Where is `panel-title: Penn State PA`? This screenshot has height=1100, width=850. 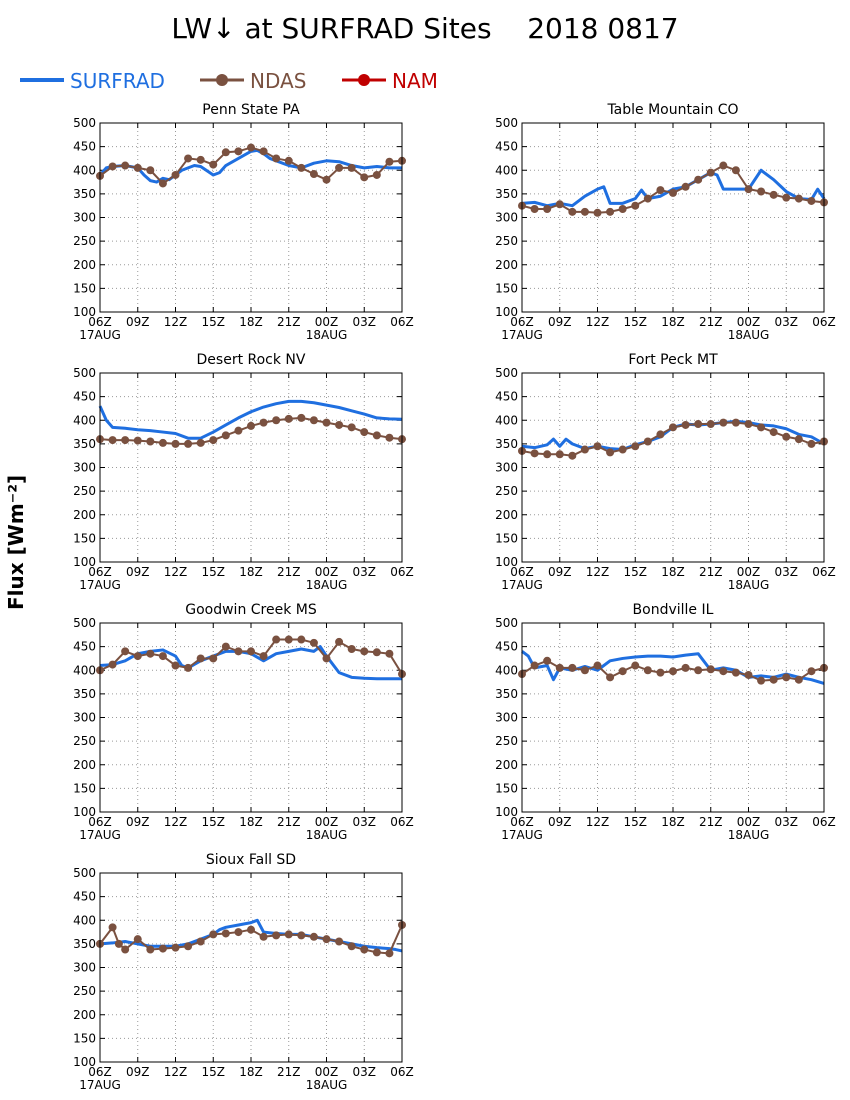 panel-title: Penn State PA is located at coordinates (251, 110).